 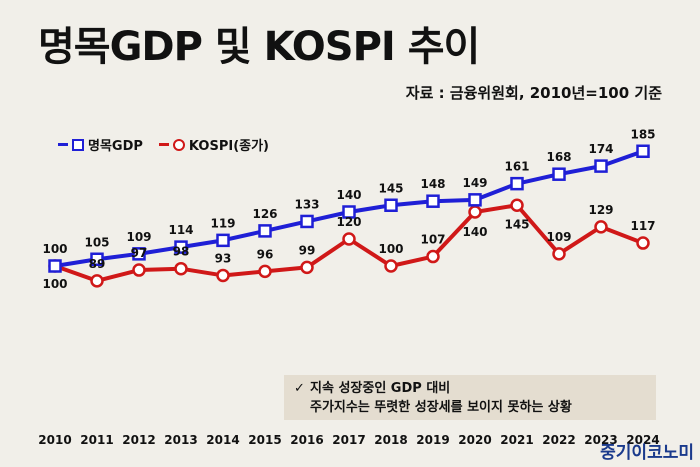 I want to click on x-tick-label: 2019, so click(x=432, y=440).